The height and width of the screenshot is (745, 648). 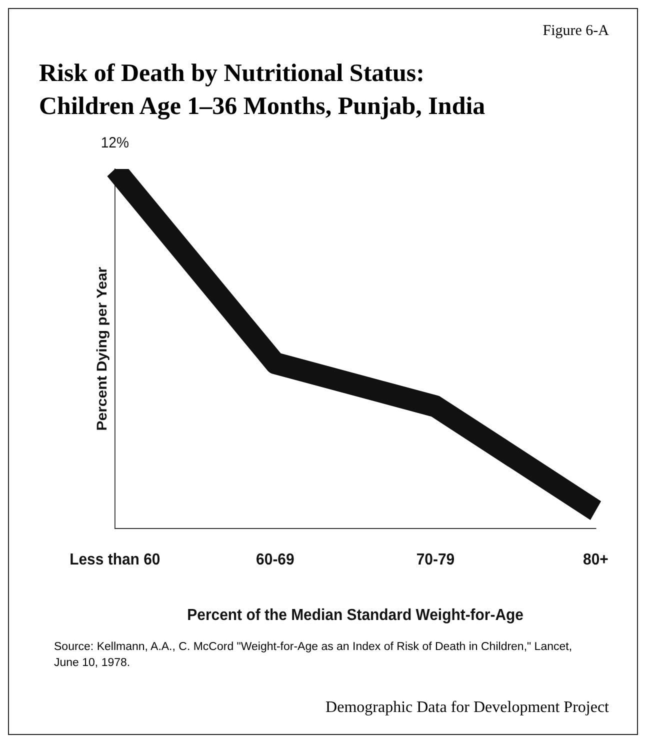 I want to click on chart-title: Risk of Death by Nutritional Status: Children Age 1–36 Months, Punjab, India, so click(x=262, y=90).